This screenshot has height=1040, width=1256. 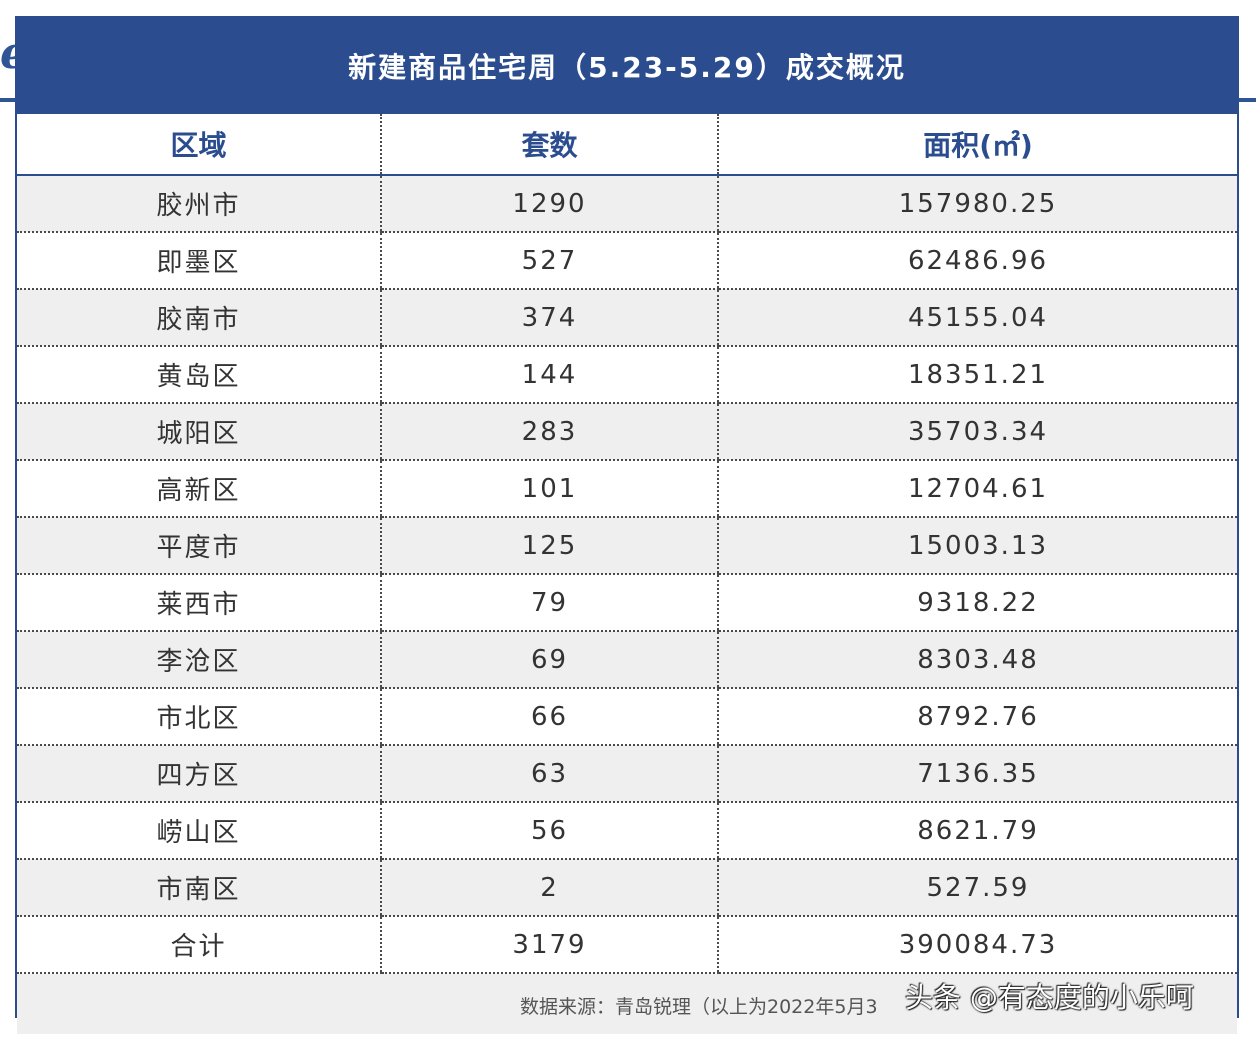 I want to click on cell-region: 市南区, so click(x=199, y=888).